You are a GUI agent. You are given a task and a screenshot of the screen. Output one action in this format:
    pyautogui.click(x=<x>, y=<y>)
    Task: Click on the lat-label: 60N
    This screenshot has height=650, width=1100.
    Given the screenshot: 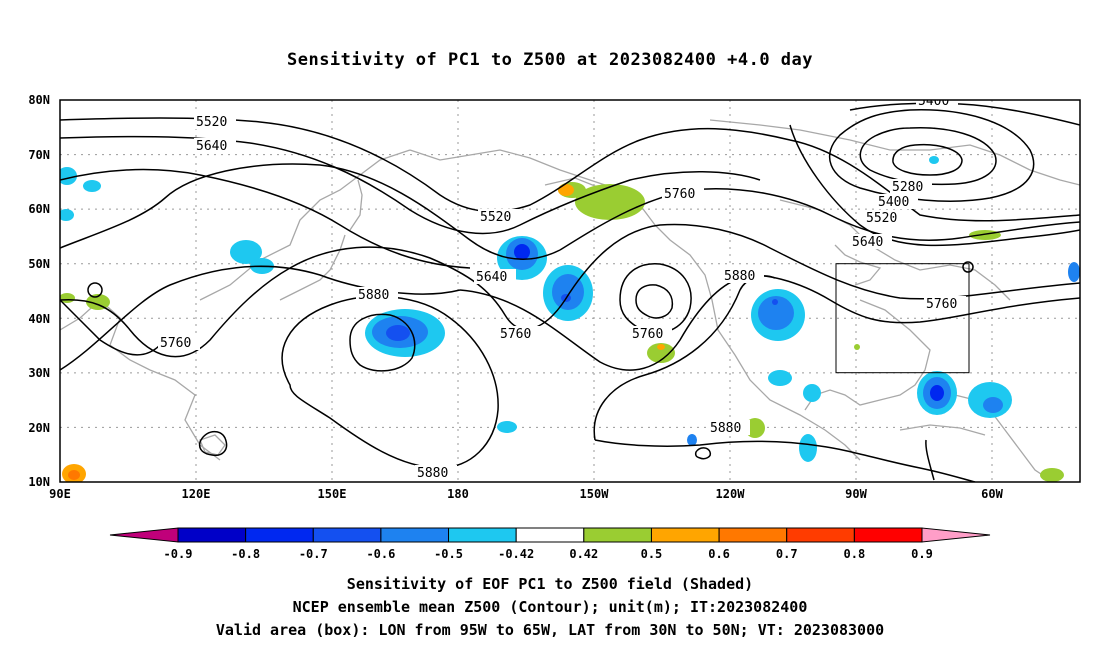 What is the action you would take?
    pyautogui.click(x=39, y=209)
    